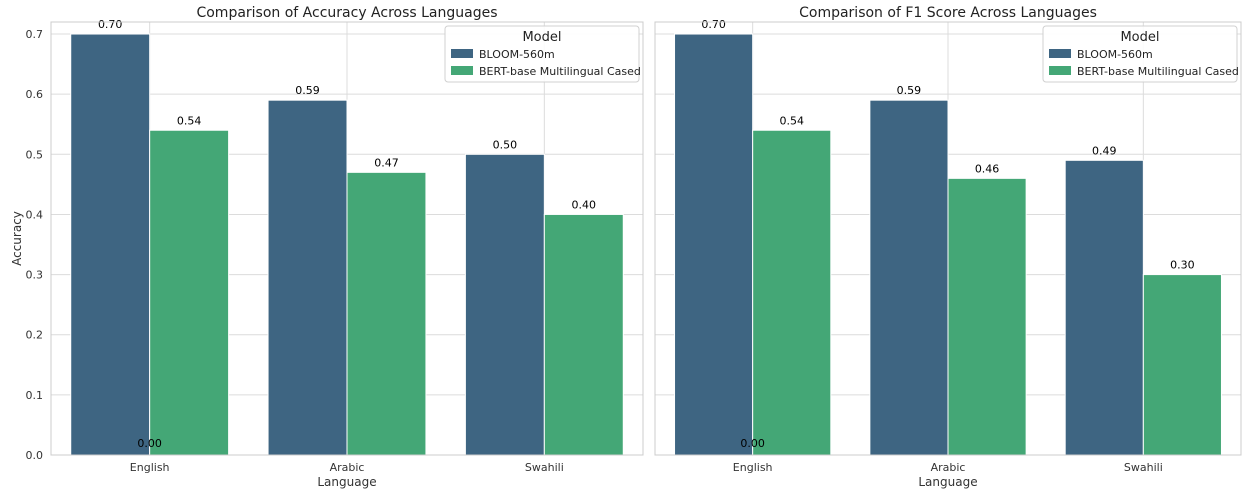 The image size is (1249, 494). What do you see at coordinates (35, 214) in the screenshot?
I see `y-tick-label: 0.4` at bounding box center [35, 214].